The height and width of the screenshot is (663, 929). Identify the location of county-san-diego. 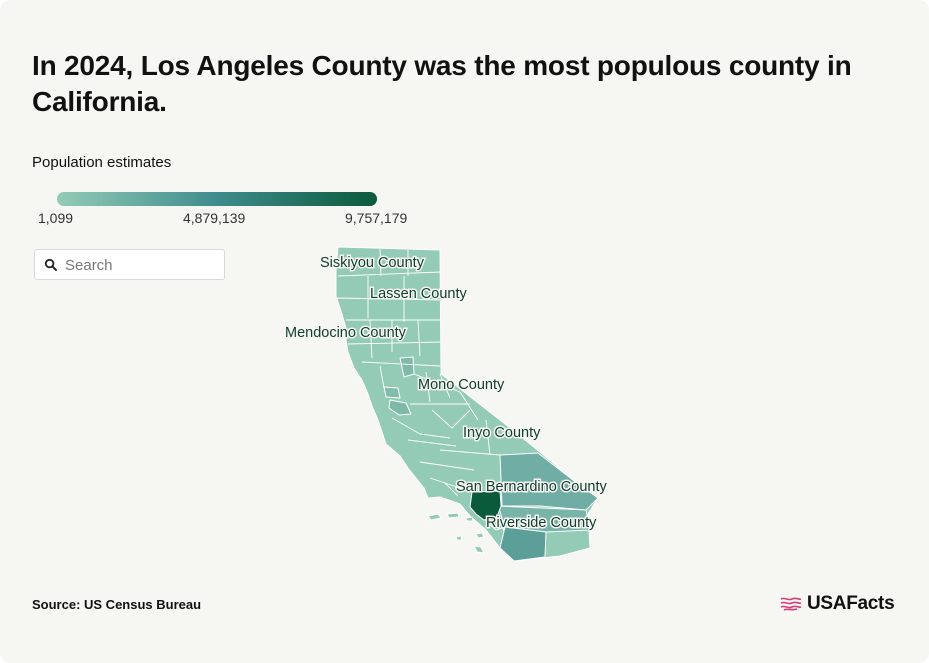
(523, 544).